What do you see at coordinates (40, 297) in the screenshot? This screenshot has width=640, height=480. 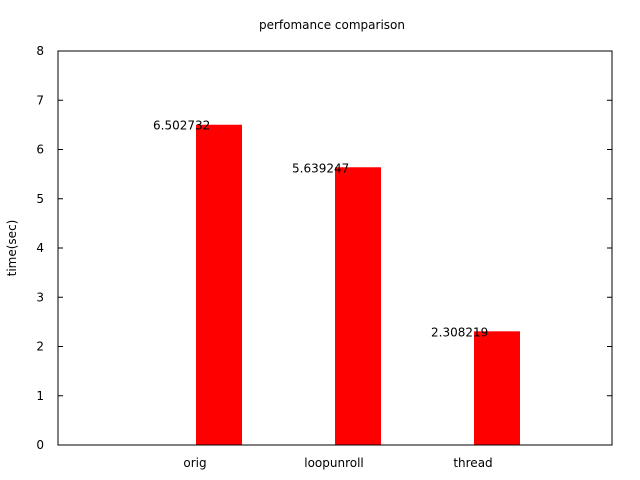 I see `y-tick-label-3: 3` at bounding box center [40, 297].